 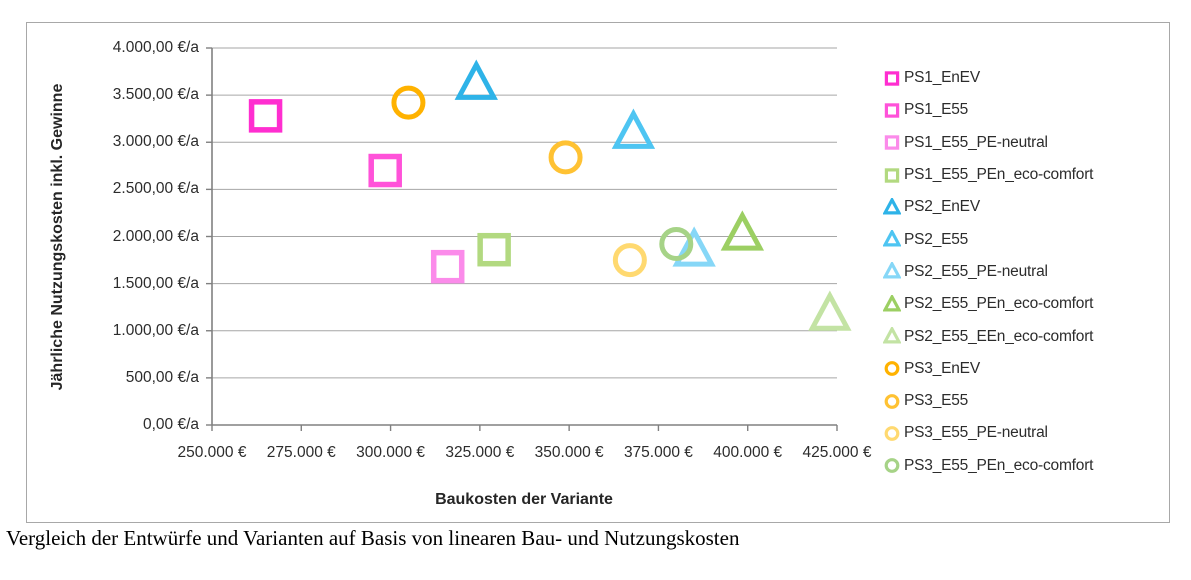 What do you see at coordinates (999, 304) in the screenshot?
I see `legend-label: PS2_E55_PEn_eco-comfort` at bounding box center [999, 304].